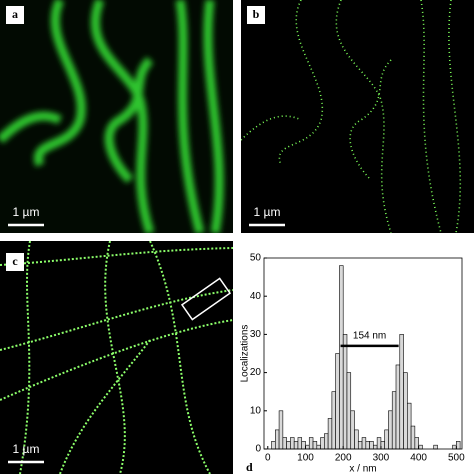 Image resolution: width=474 pixels, height=474 pixels. I want to click on annotation-text: 154 nm, so click(369, 336).